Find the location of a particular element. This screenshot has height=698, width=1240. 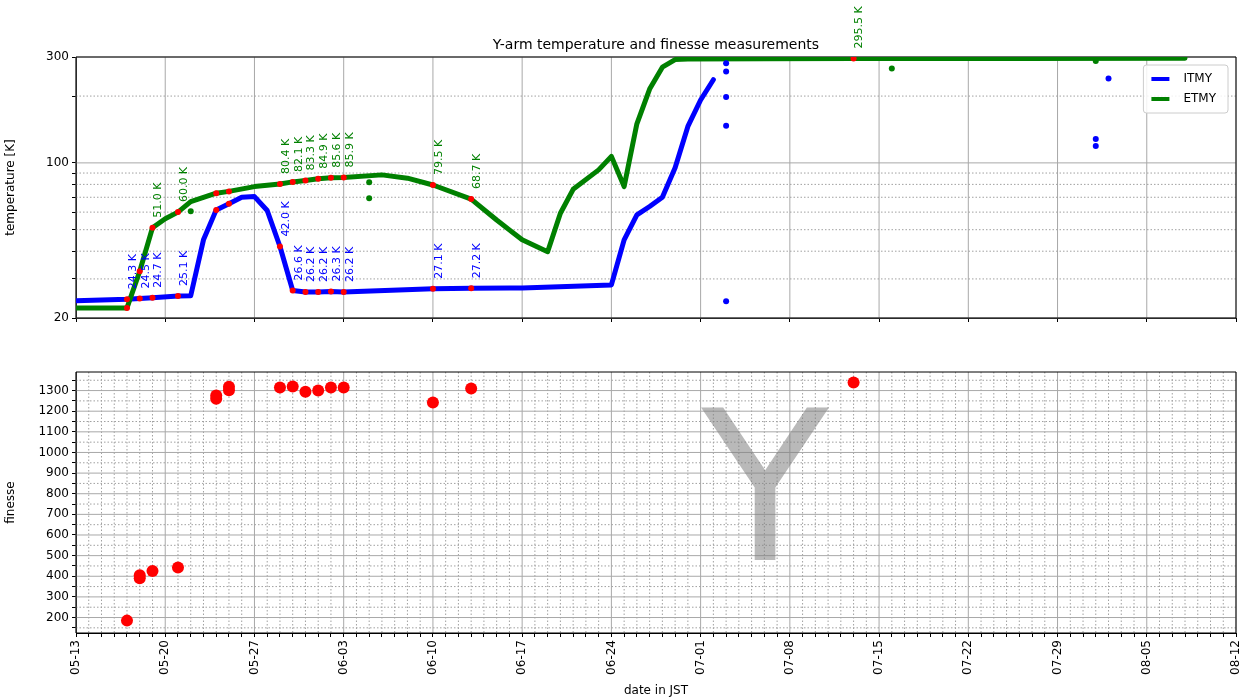

data-label: 83.3 K is located at coordinates (311, 152).